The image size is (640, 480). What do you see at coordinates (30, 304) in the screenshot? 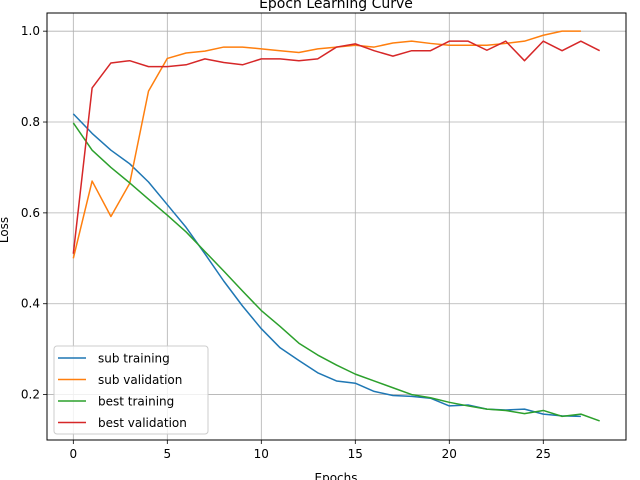
I see `y-tick-label: 0.4` at bounding box center [30, 304].